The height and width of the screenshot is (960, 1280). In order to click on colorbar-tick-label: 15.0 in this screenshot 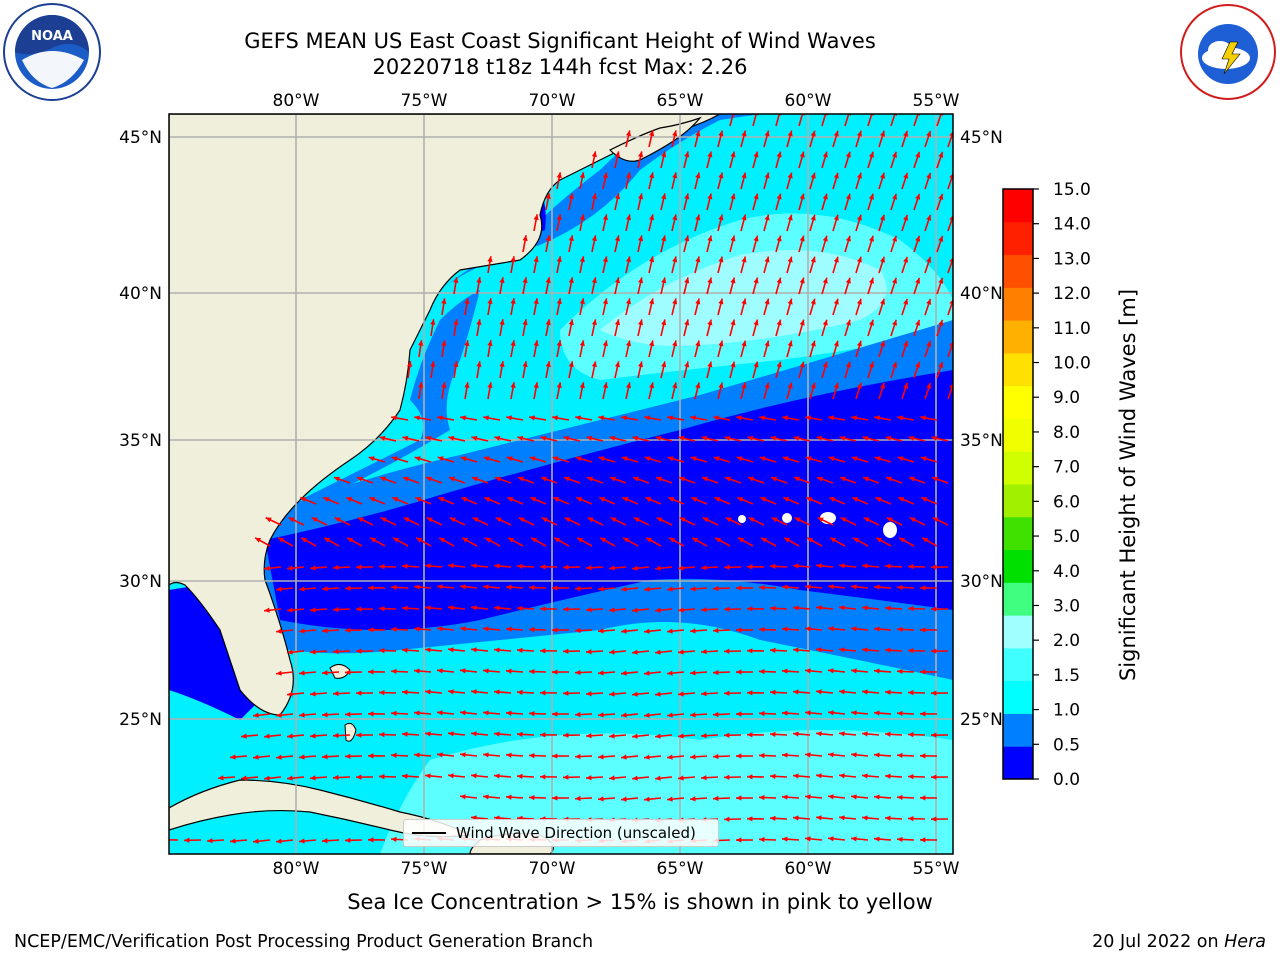, I will do `click(1072, 190)`.